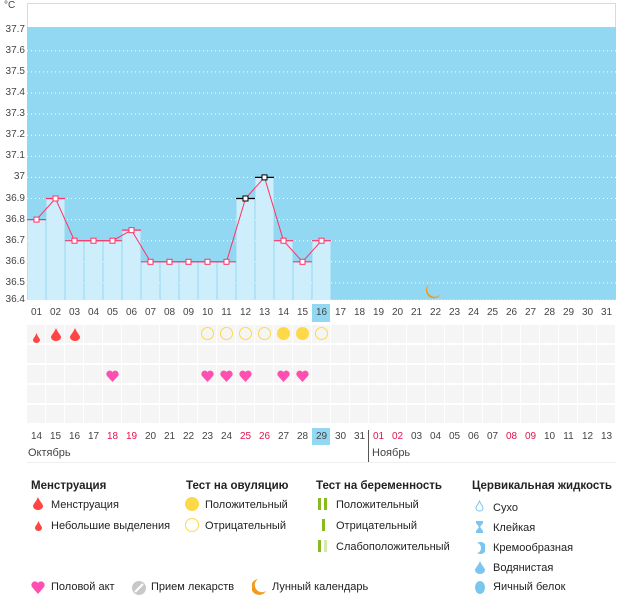 This screenshot has width=626, height=595. Describe the element at coordinates (321, 312) in the screenshot. I see `day-label: 16` at that location.